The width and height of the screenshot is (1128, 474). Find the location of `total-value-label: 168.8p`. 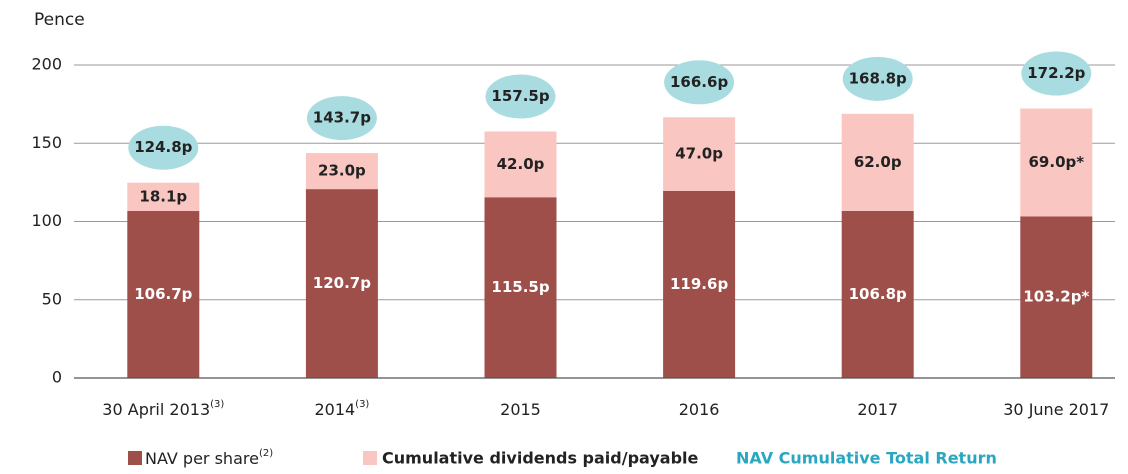

total-value-label: 168.8p is located at coordinates (878, 78).